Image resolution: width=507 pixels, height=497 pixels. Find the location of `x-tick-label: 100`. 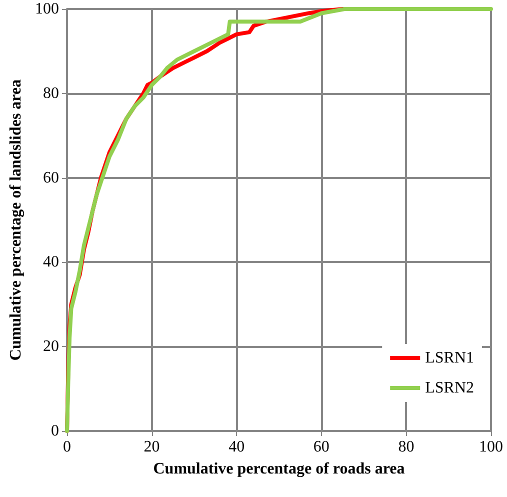

x-tick-label: 100 is located at coordinates (491, 447).